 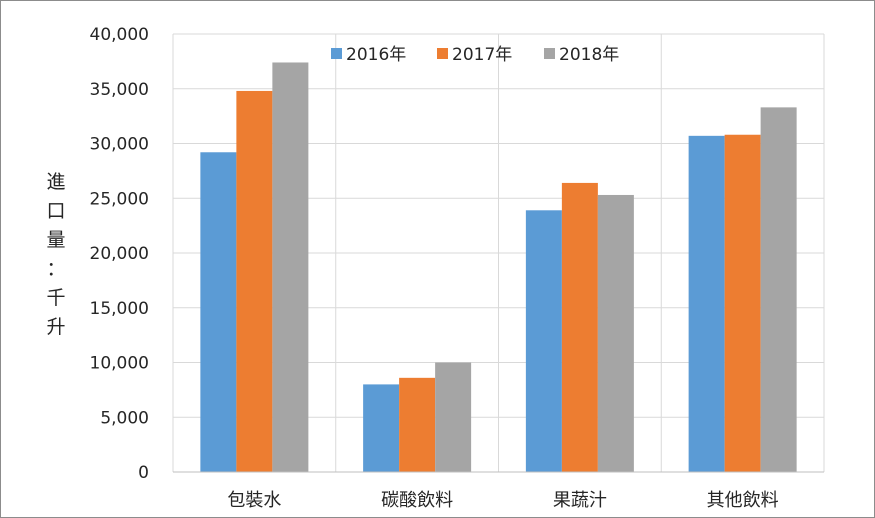 What do you see at coordinates (119, 364) in the screenshot?
I see `y-tick-label: 10,000` at bounding box center [119, 364].